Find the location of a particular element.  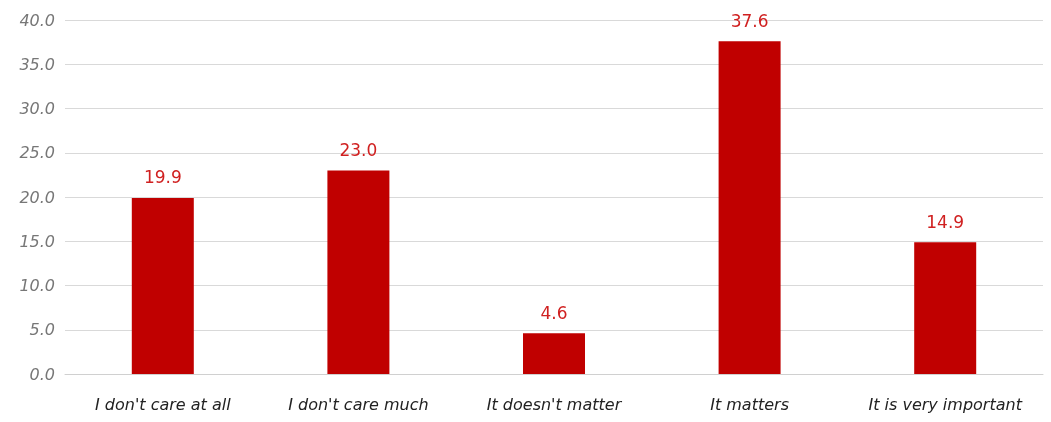

y-tick-label: 5.0 is located at coordinates (42, 330).